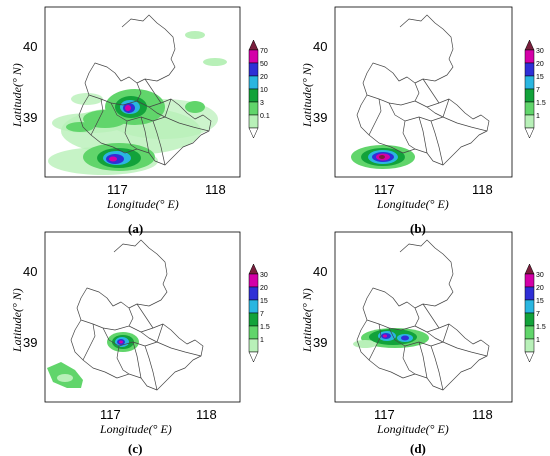 This screenshot has width=550, height=456. Describe the element at coordinates (264, 51) in the screenshot. I see `legend-label: 70` at that location.